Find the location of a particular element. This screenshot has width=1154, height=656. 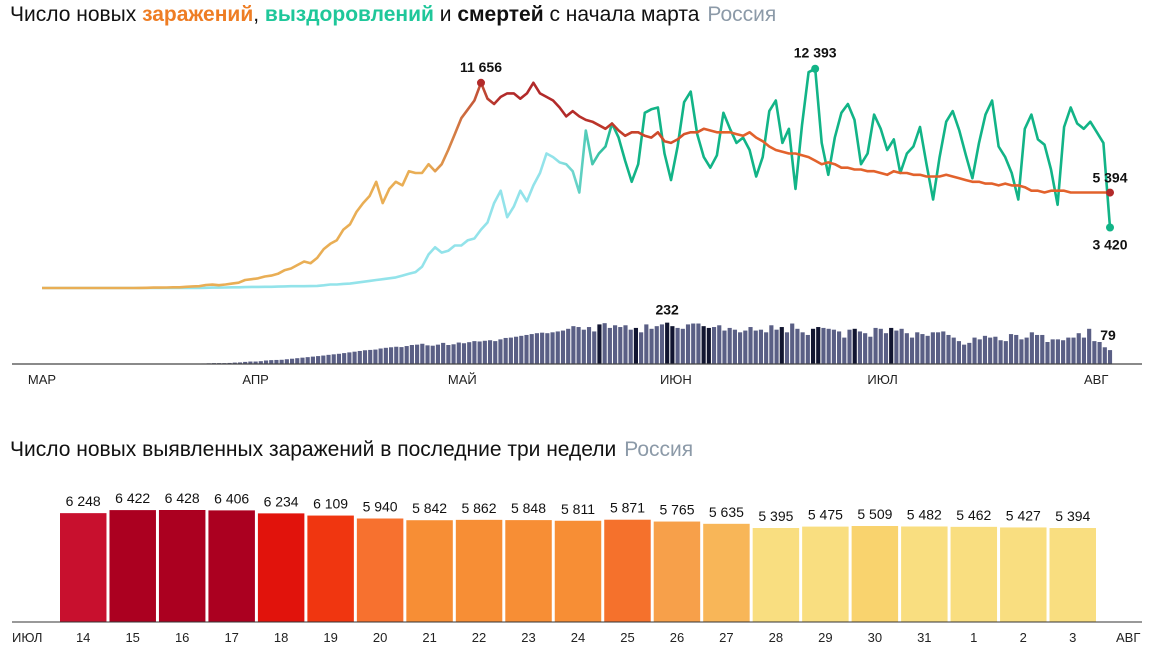

day-tick-label: 29 is located at coordinates (825, 637).